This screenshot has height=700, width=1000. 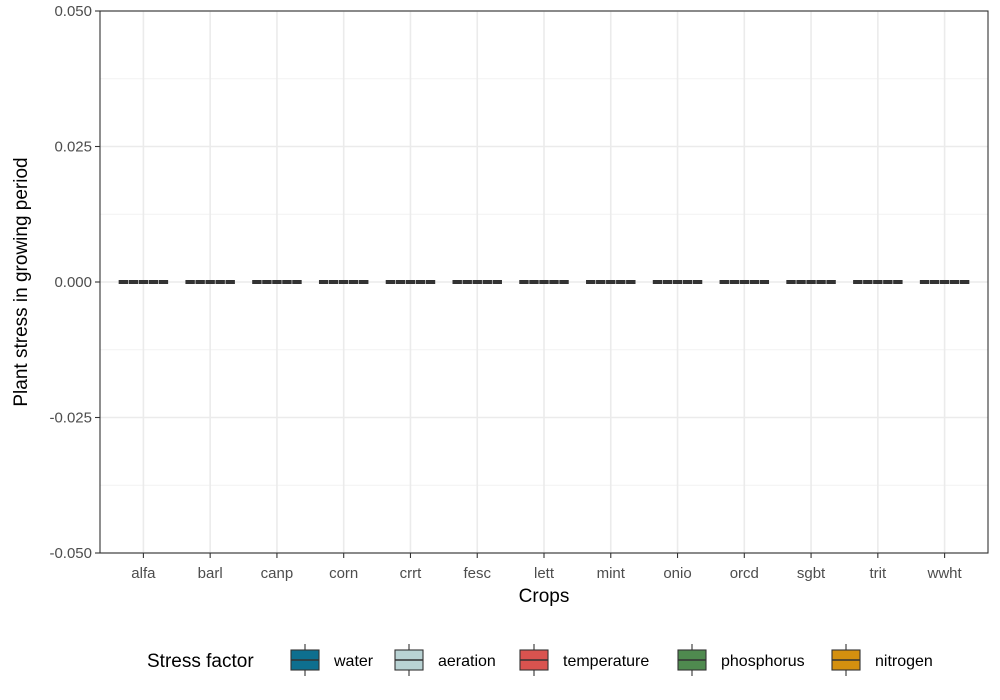 I want to click on box-phosphorus-wwht, so click(x=954, y=282).